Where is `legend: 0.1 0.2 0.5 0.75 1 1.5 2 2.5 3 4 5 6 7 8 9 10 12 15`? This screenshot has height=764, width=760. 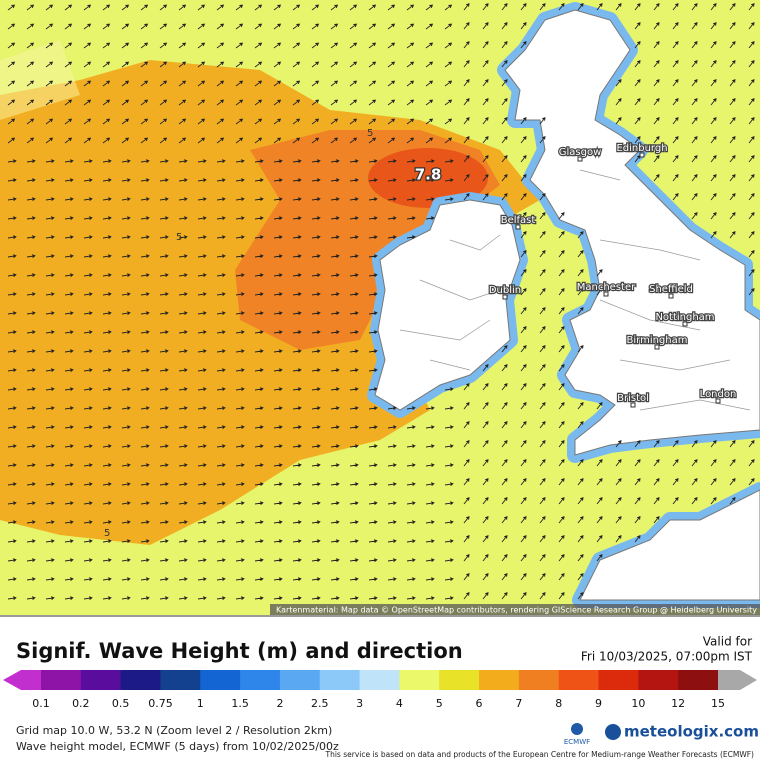 legend: 0.1 0.2 0.5 0.75 1 1.5 2 2.5 3 4 5 6 7 8 9 10 12 15 is located at coordinates (380, 690).